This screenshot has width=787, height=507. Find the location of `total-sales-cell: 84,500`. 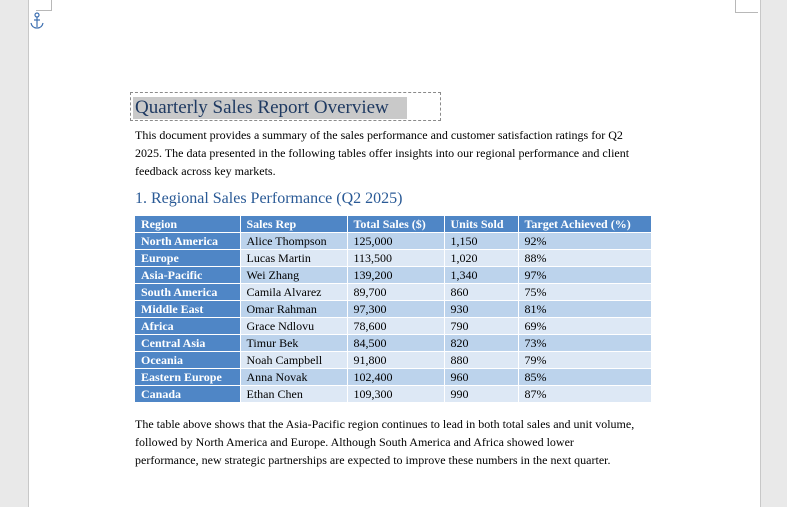

total-sales-cell: 84,500 is located at coordinates (395, 343).